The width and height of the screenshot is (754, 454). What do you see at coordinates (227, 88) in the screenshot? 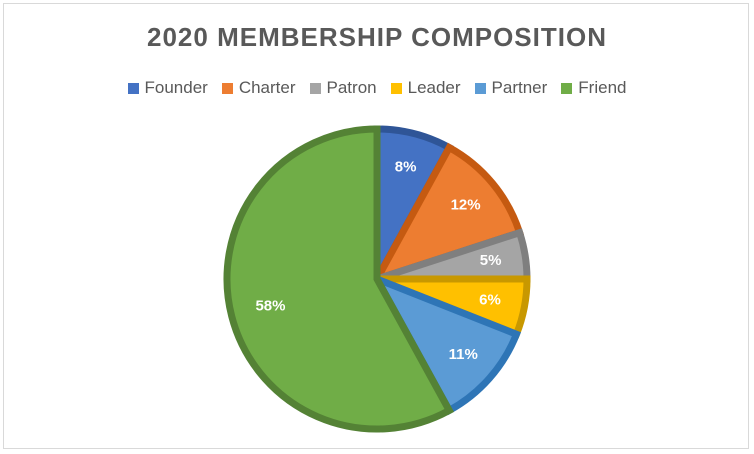
I see `legend-swatch-charter` at bounding box center [227, 88].